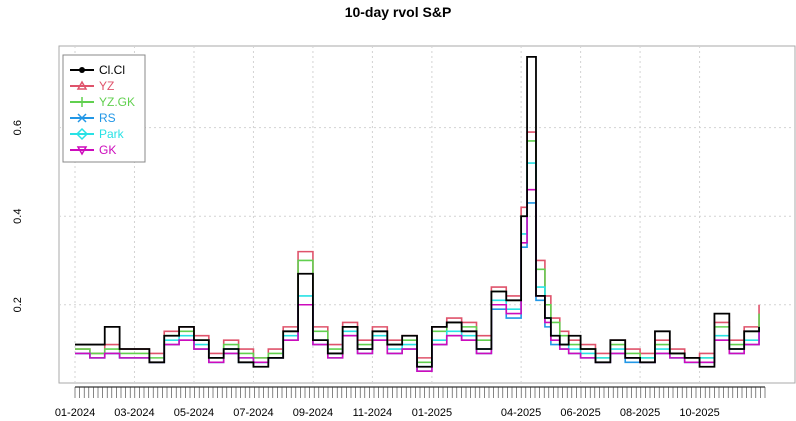  Describe the element at coordinates (82, 151) in the screenshot. I see `legend-marker-gk` at that location.